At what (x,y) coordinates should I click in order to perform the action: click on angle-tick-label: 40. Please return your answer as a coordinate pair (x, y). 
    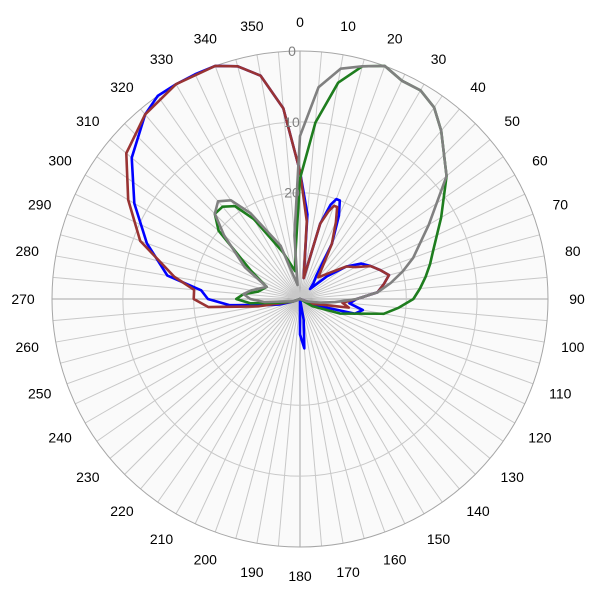
    Looking at the image, I should click on (478, 87).